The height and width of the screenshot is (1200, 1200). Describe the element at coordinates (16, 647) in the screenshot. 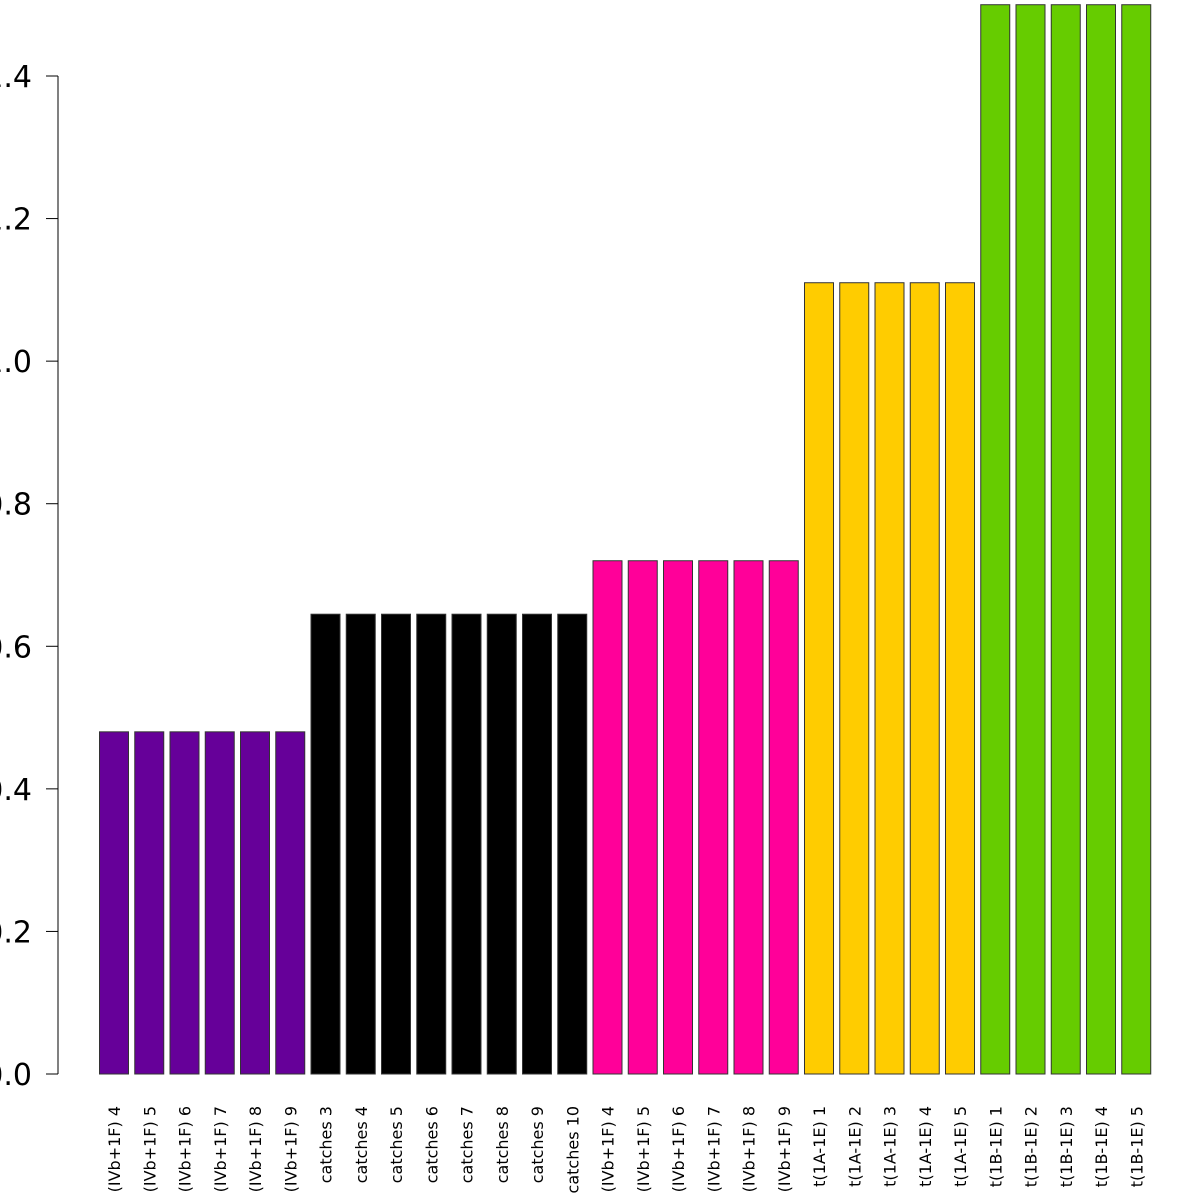

I see `y-tick-label: 0.6` at that location.